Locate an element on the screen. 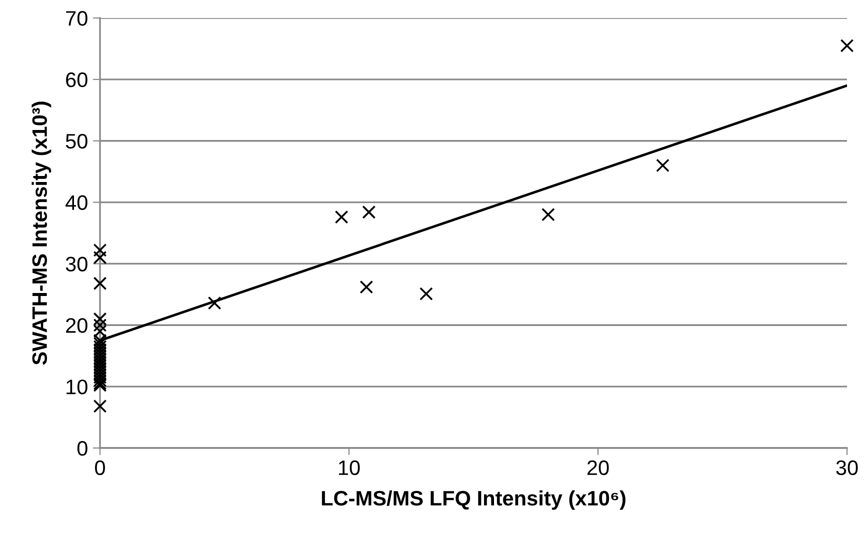 Image resolution: width=866 pixels, height=533 pixels. x-tick-label: 20 is located at coordinates (598, 468).